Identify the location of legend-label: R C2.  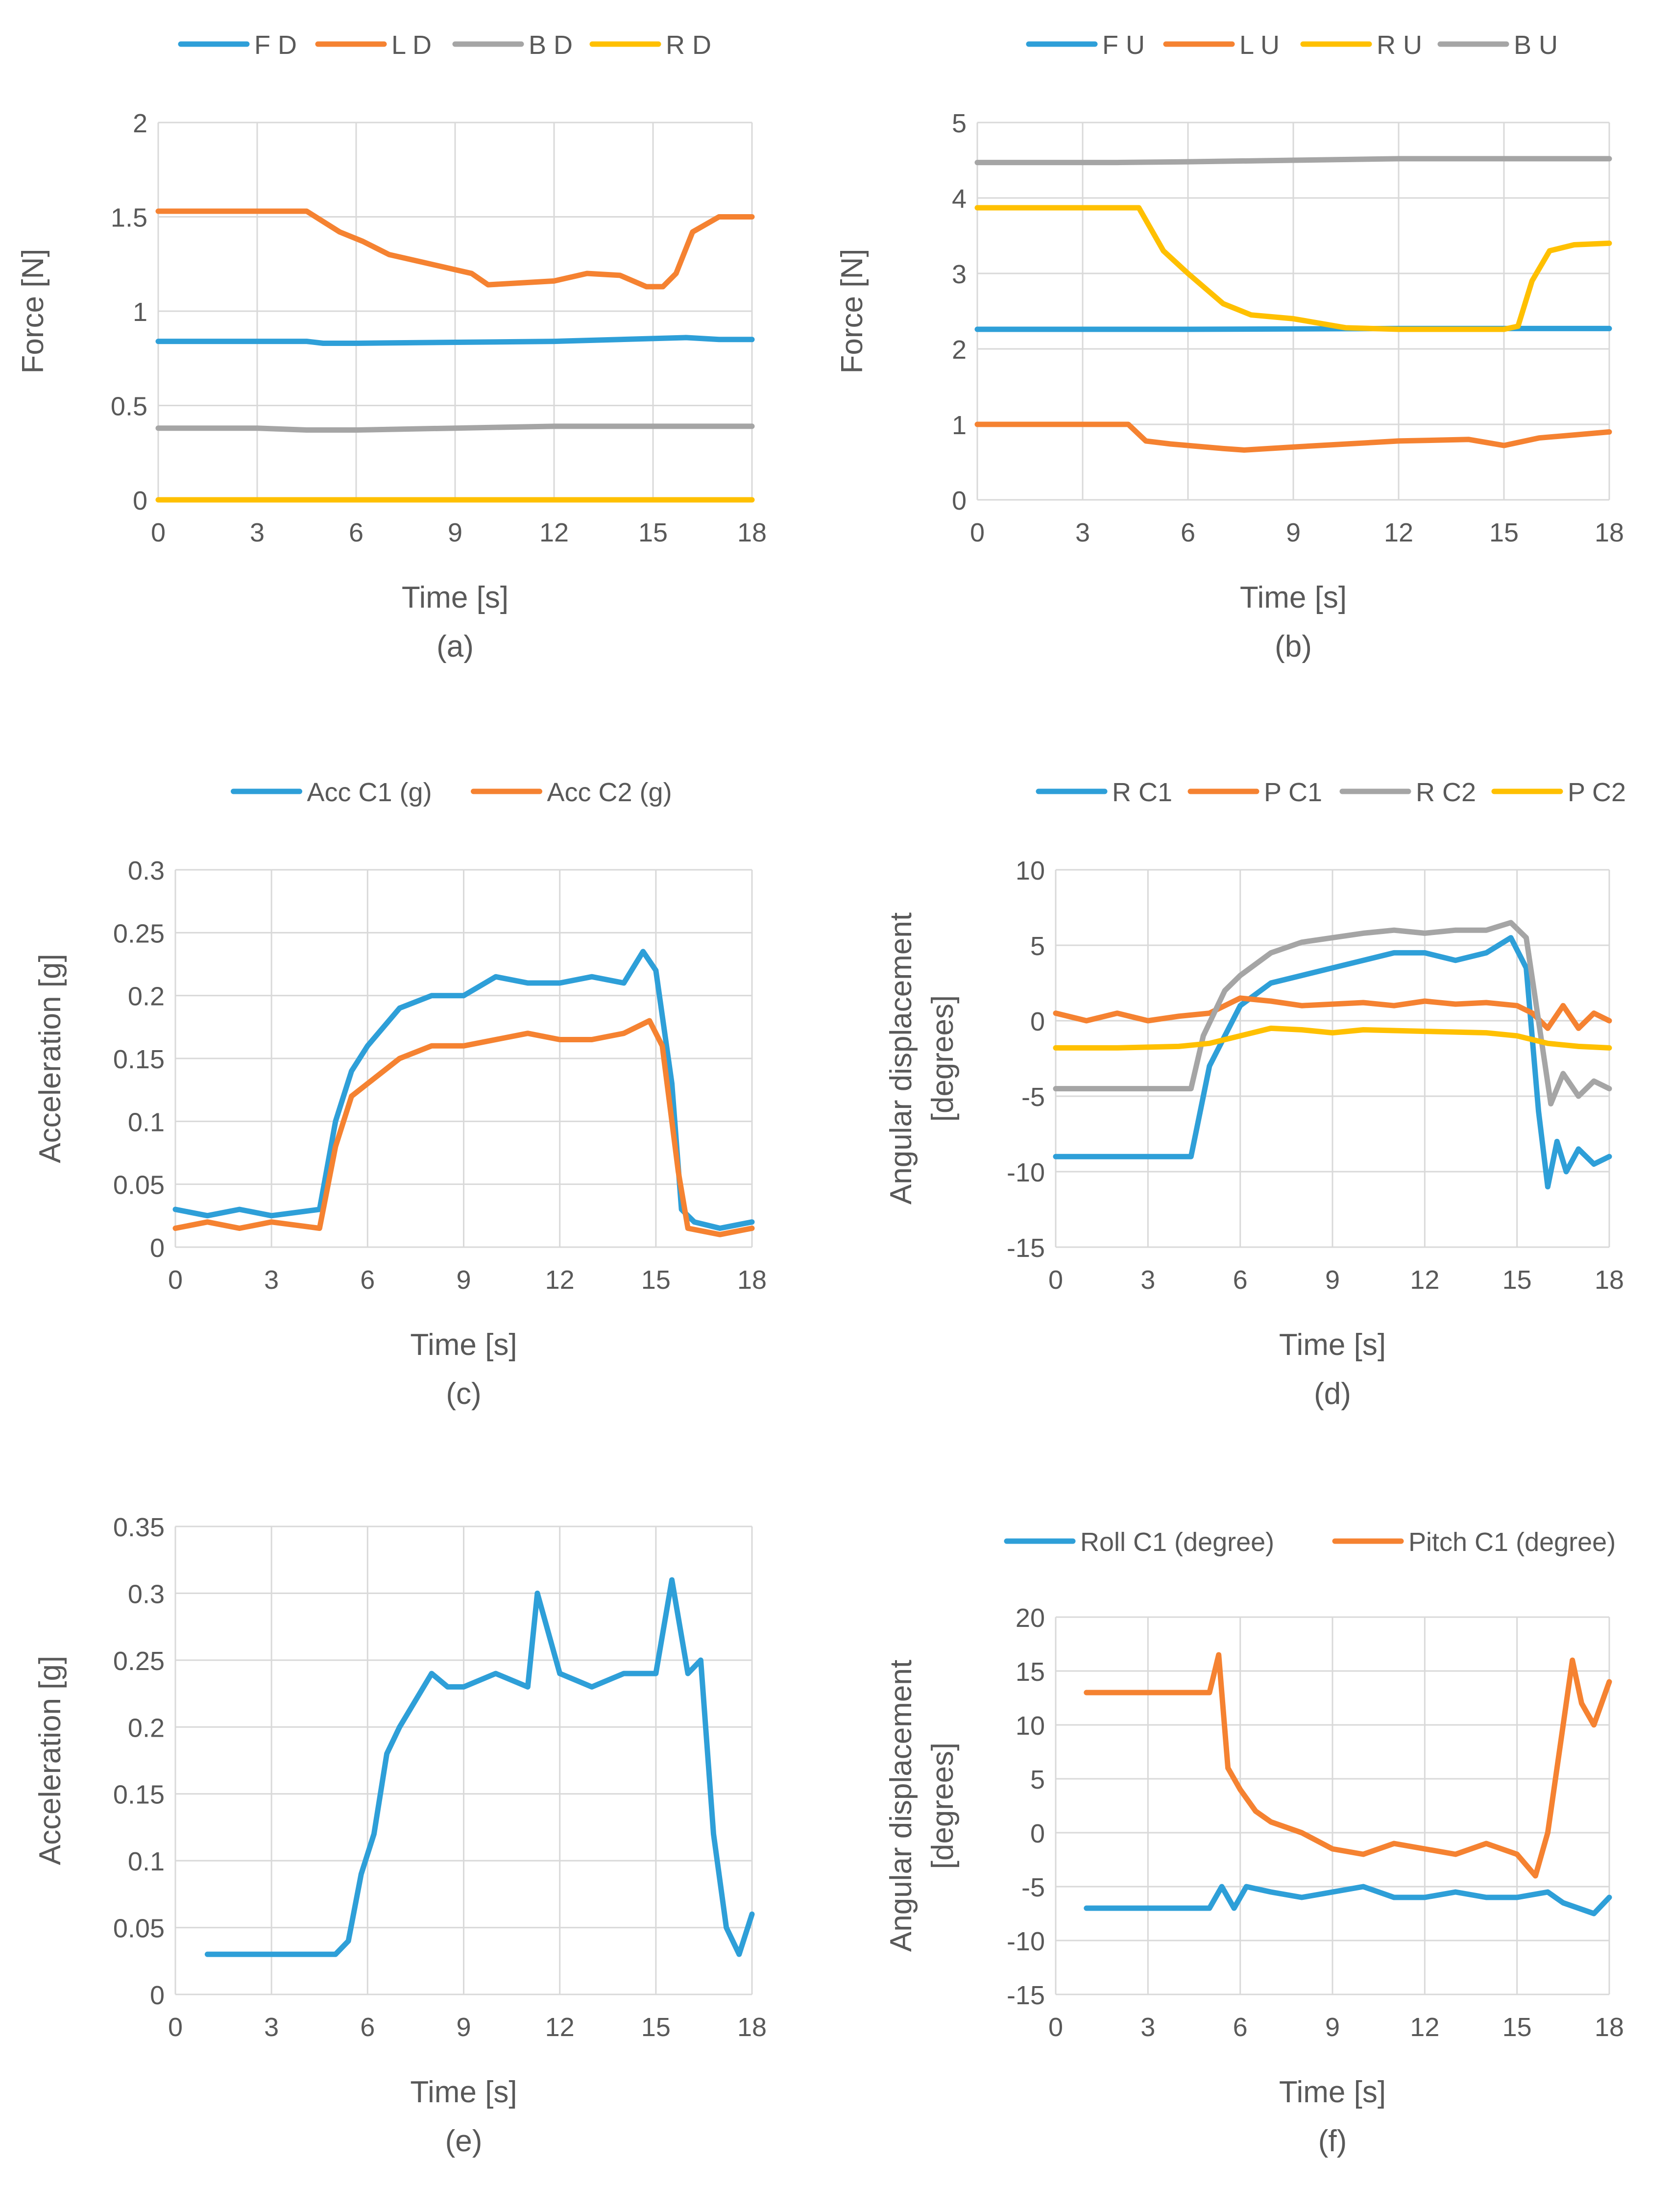
(1446, 792).